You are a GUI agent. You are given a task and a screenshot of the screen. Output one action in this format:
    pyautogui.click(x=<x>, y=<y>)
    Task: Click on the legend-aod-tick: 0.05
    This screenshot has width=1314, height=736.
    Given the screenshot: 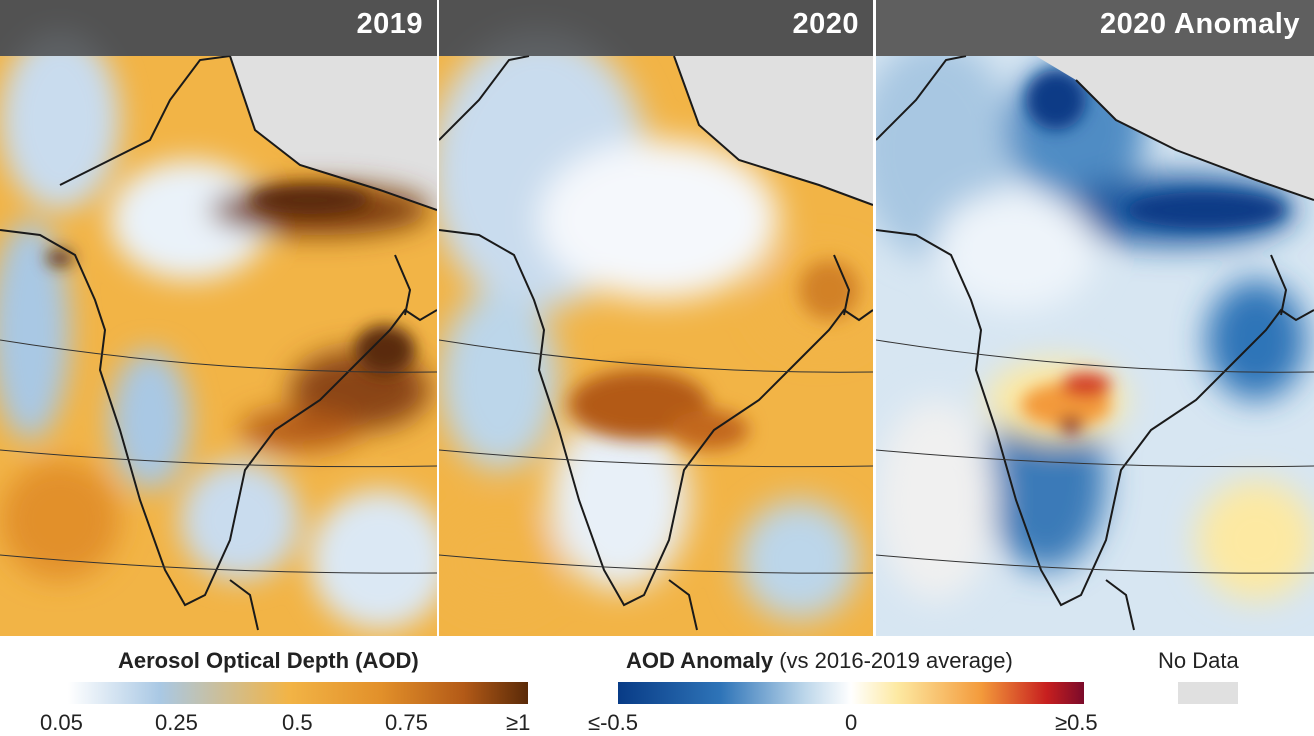 What is the action you would take?
    pyautogui.click(x=61, y=722)
    